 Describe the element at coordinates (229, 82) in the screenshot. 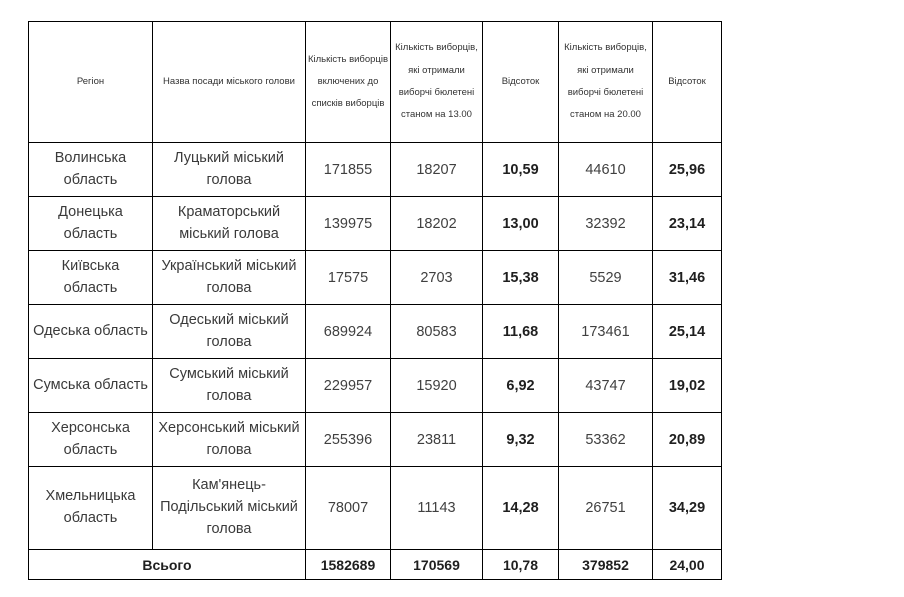

I see `header-mayor-position: Назва посади міського голови` at that location.